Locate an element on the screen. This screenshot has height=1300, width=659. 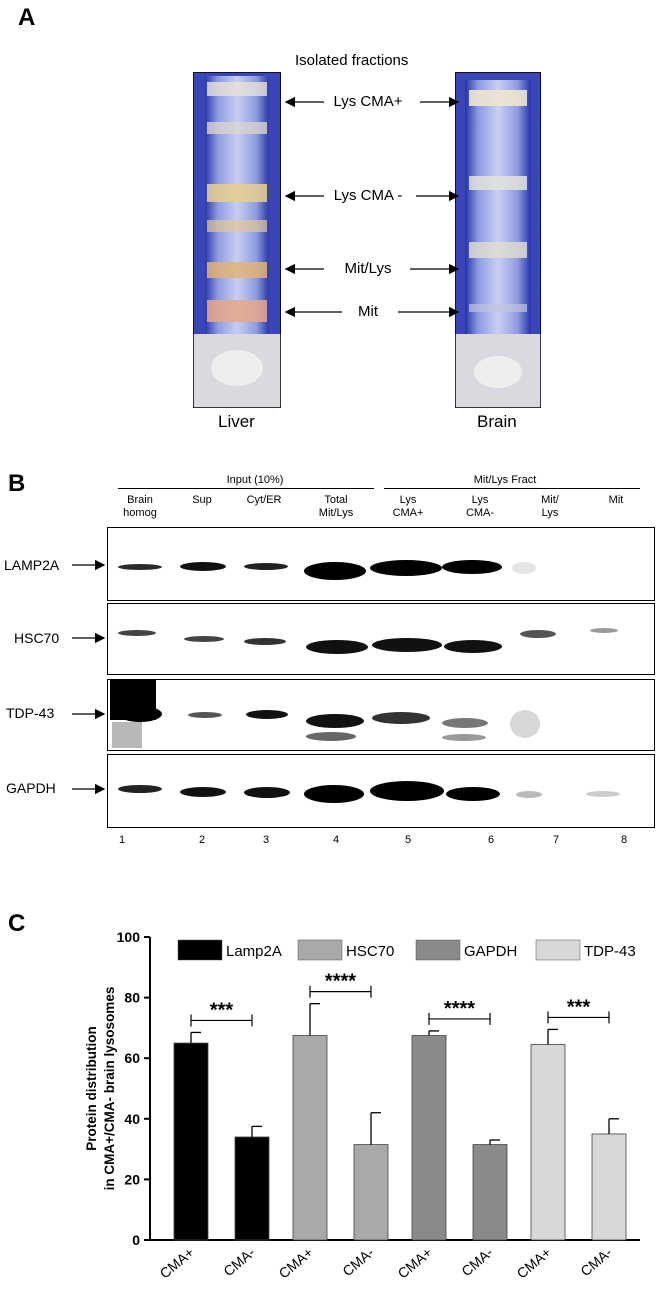
panel-a-title: Isolated fractions is located at coordinates (352, 60).